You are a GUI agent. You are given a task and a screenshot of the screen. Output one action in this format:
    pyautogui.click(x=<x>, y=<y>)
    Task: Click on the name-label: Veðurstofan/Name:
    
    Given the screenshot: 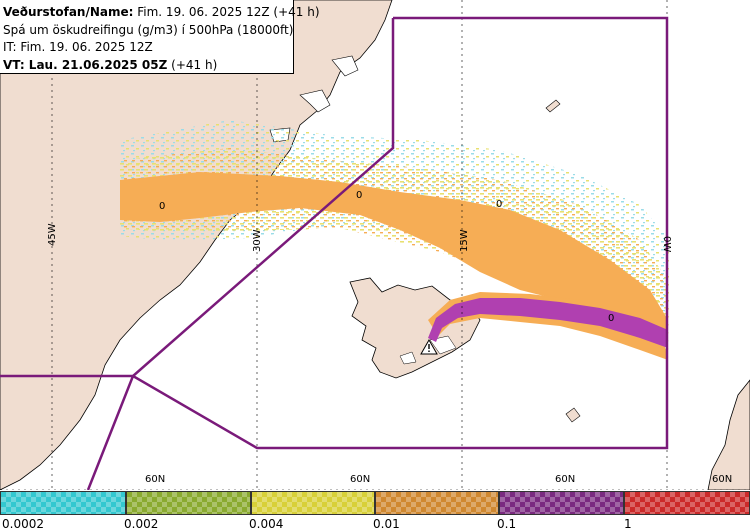 What is the action you would take?
    pyautogui.click(x=68, y=12)
    